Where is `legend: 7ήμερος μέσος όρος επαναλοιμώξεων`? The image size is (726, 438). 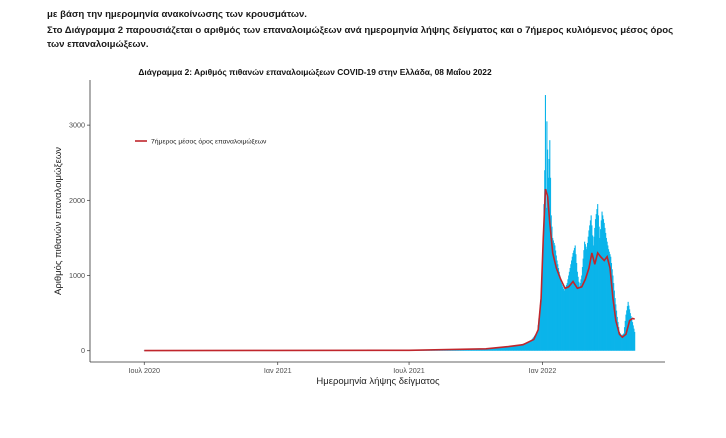
legend: 7ήμερος μέσος όρος επαναλοιμώξεων is located at coordinates (201, 142).